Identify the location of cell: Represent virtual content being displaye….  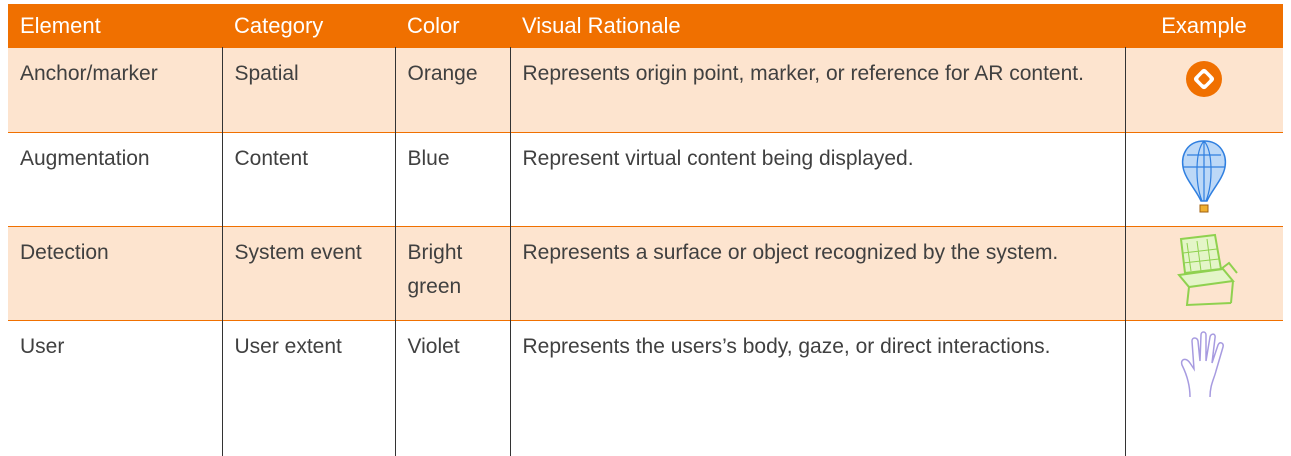
(817, 180).